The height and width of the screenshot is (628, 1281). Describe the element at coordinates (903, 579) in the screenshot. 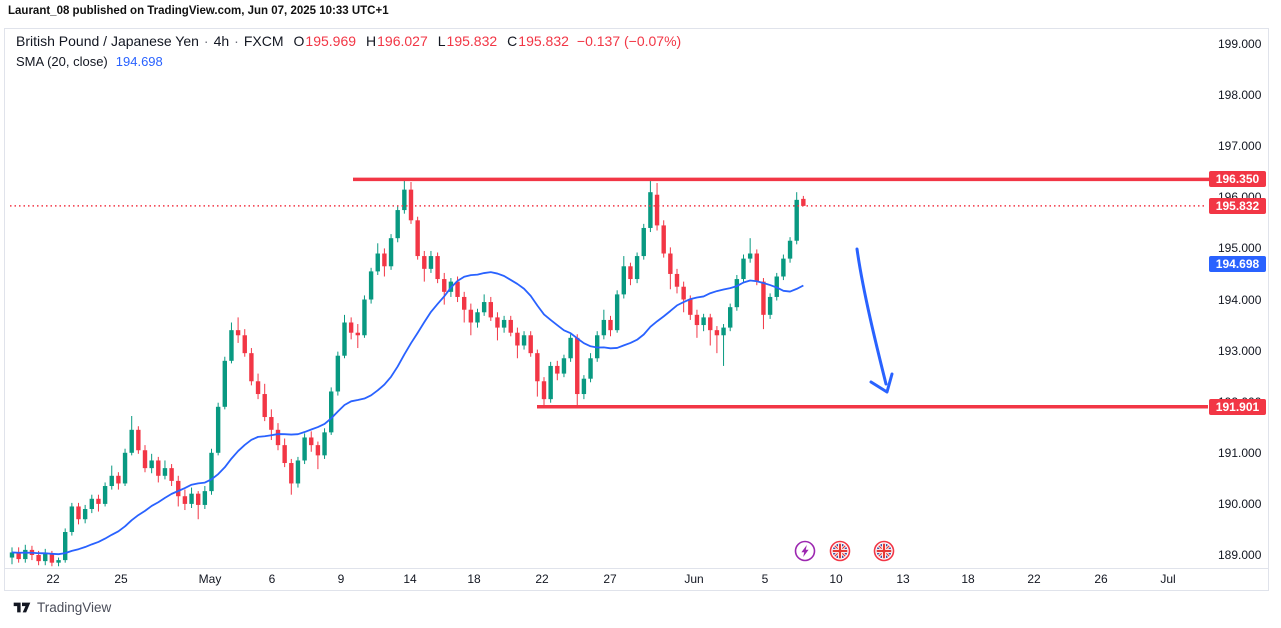

I see `time-axis-label: 13` at that location.